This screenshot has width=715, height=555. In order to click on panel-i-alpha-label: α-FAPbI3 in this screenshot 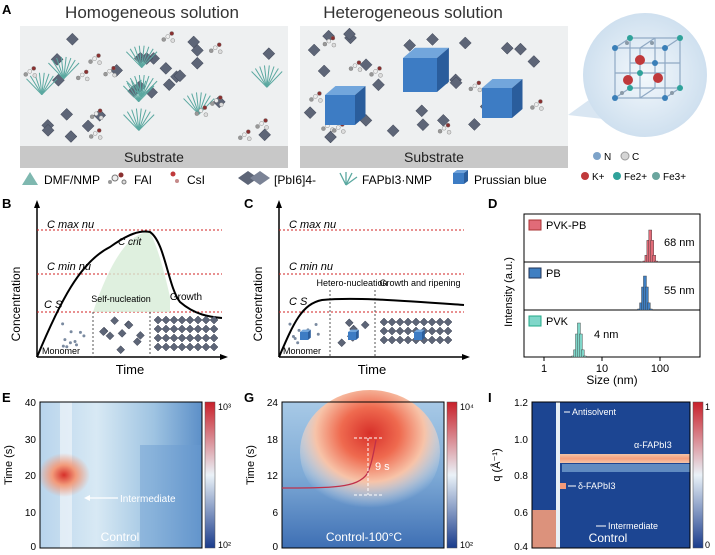, I will do `click(653, 445)`.